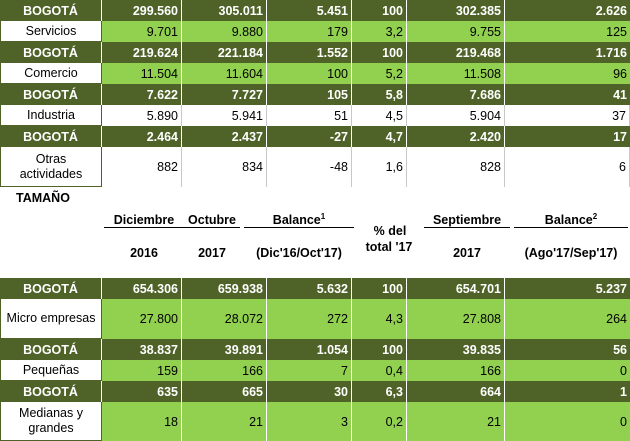  What do you see at coordinates (309, 167) in the screenshot?
I see `balance-value: -48` at bounding box center [309, 167].